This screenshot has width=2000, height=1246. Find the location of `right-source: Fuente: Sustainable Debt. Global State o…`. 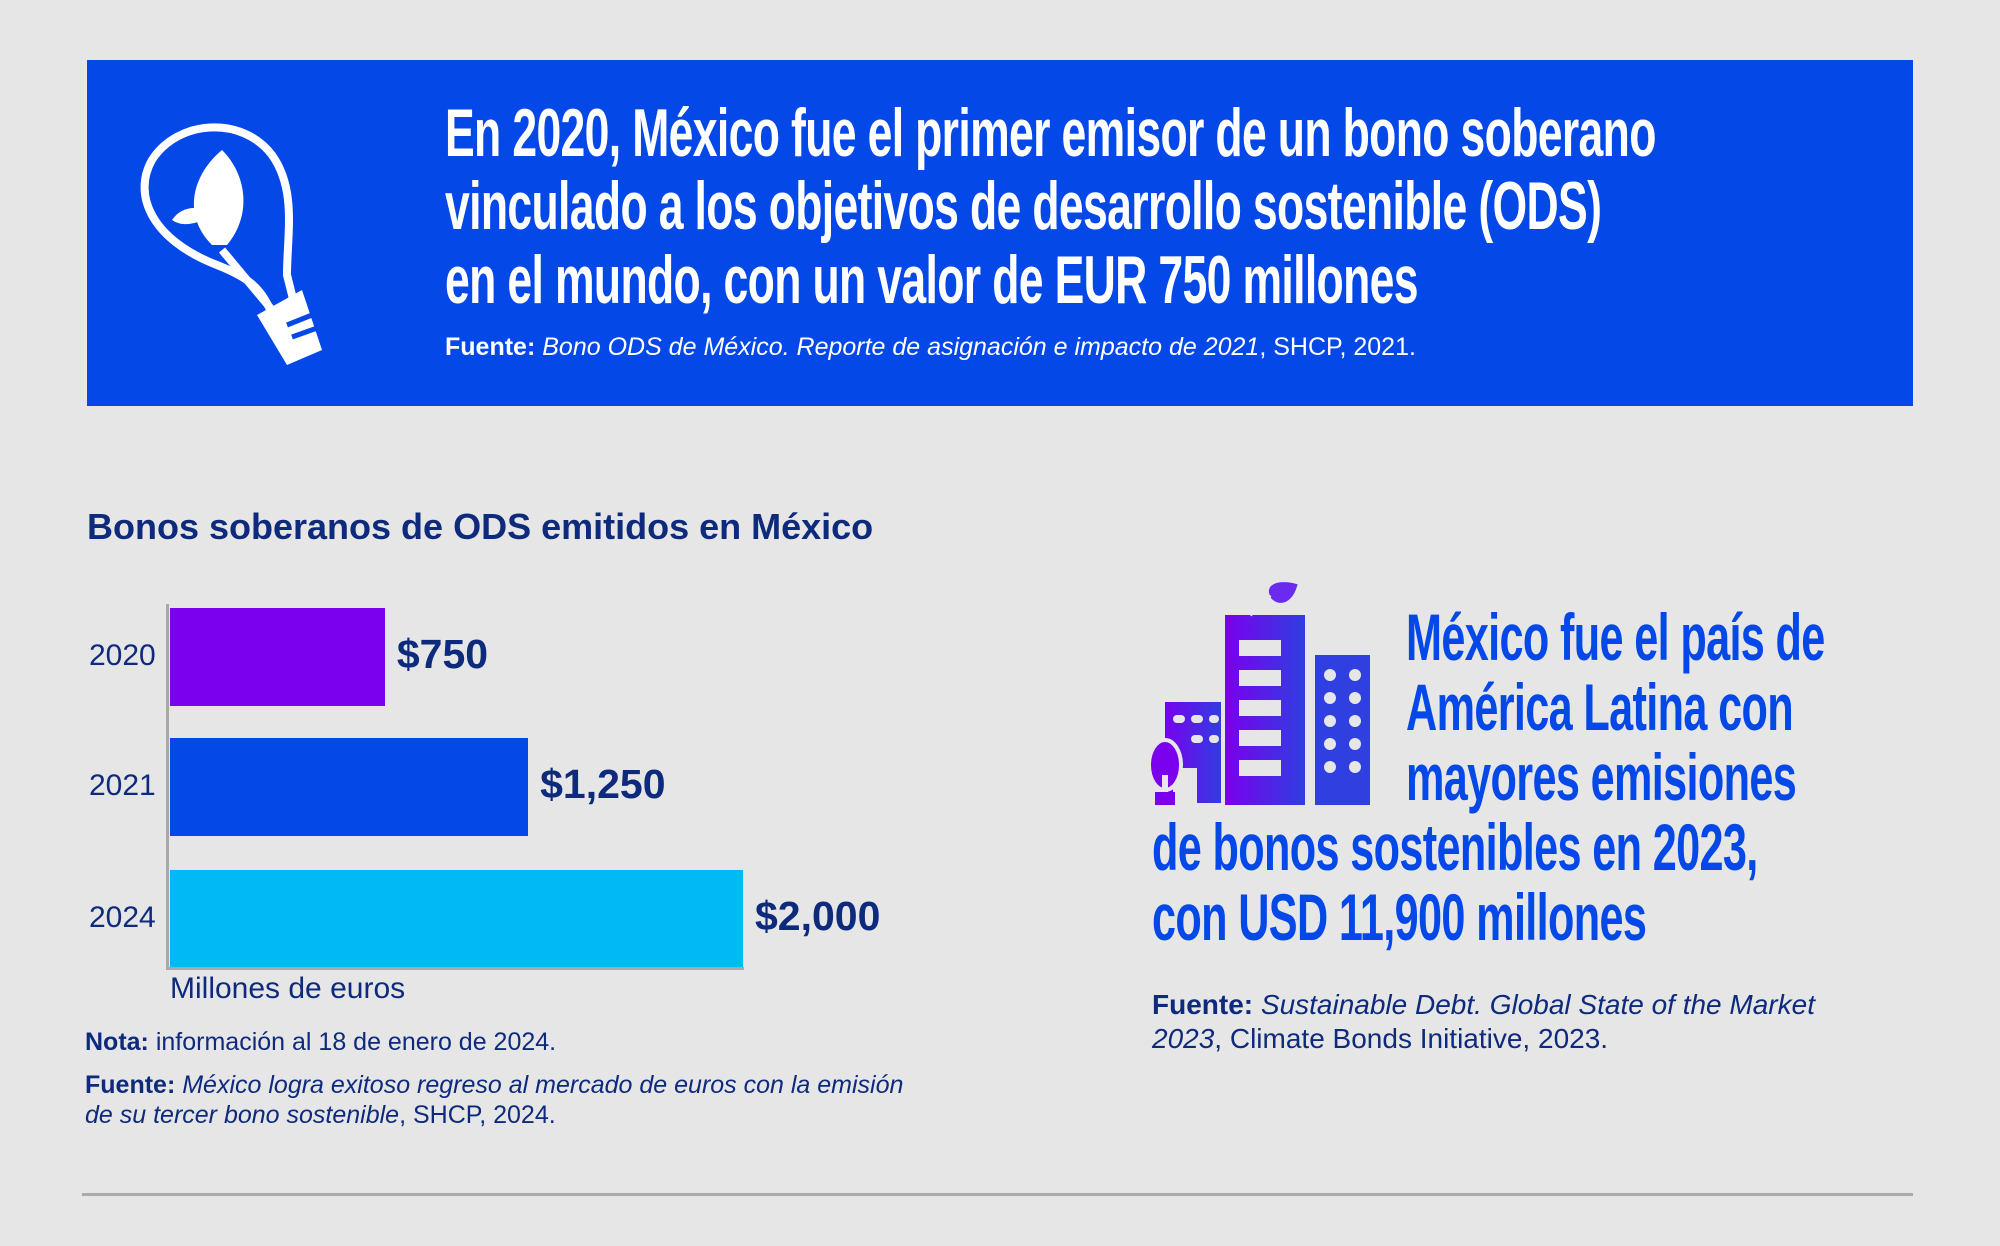

right-source: Fuente: Sustainable Debt. Global State o… is located at coordinates (1483, 1022).